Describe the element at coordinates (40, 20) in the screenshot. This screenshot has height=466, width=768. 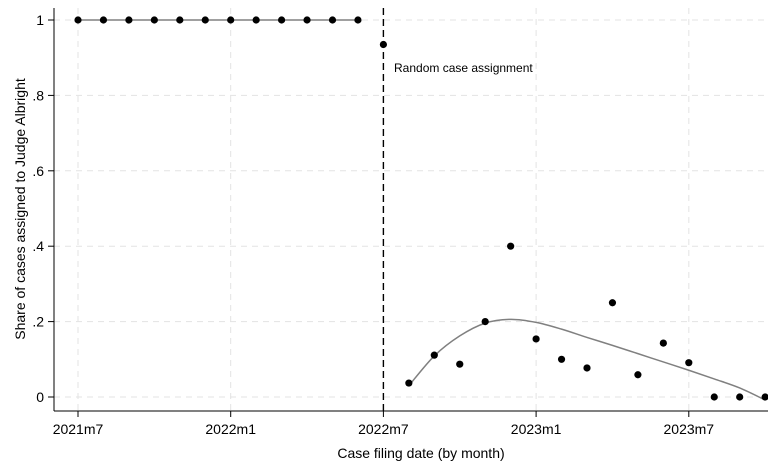
I see `y-tick-label: 1` at that location.